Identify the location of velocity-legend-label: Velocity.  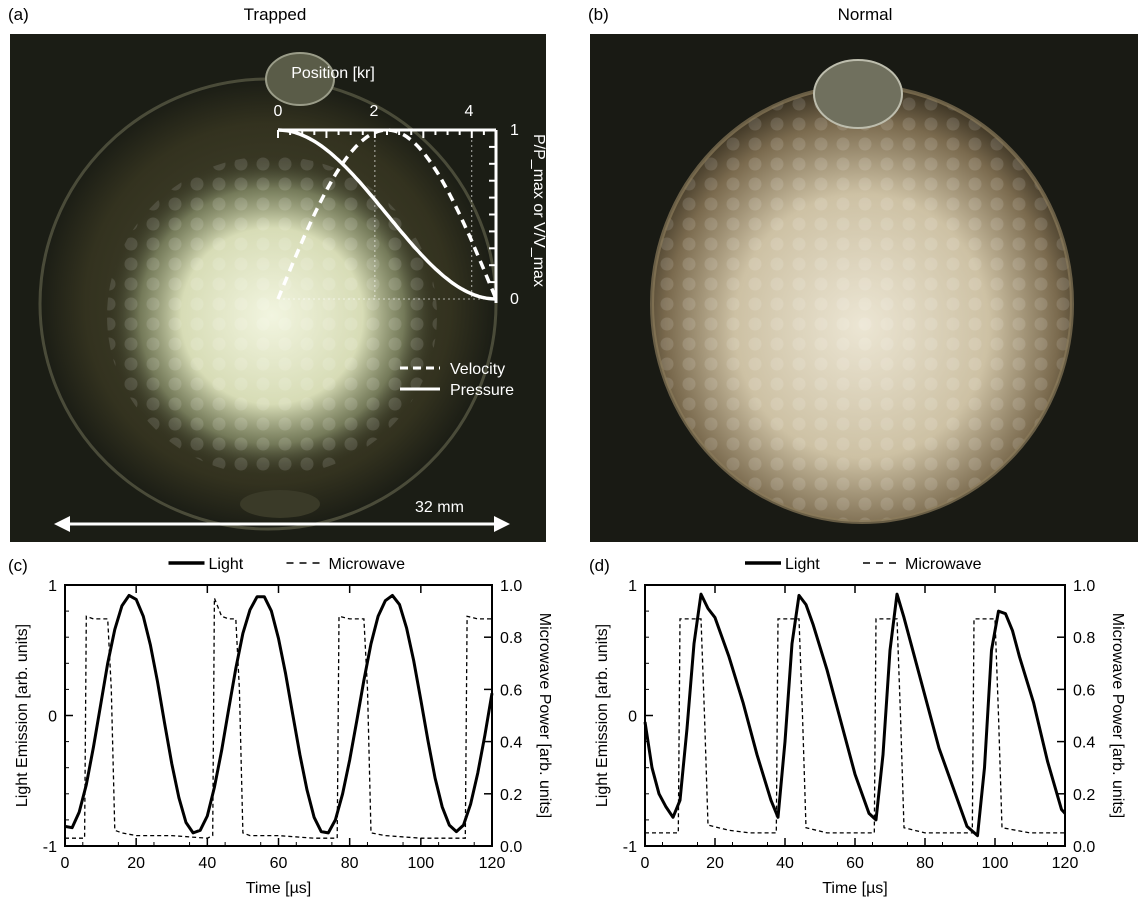
(477, 369).